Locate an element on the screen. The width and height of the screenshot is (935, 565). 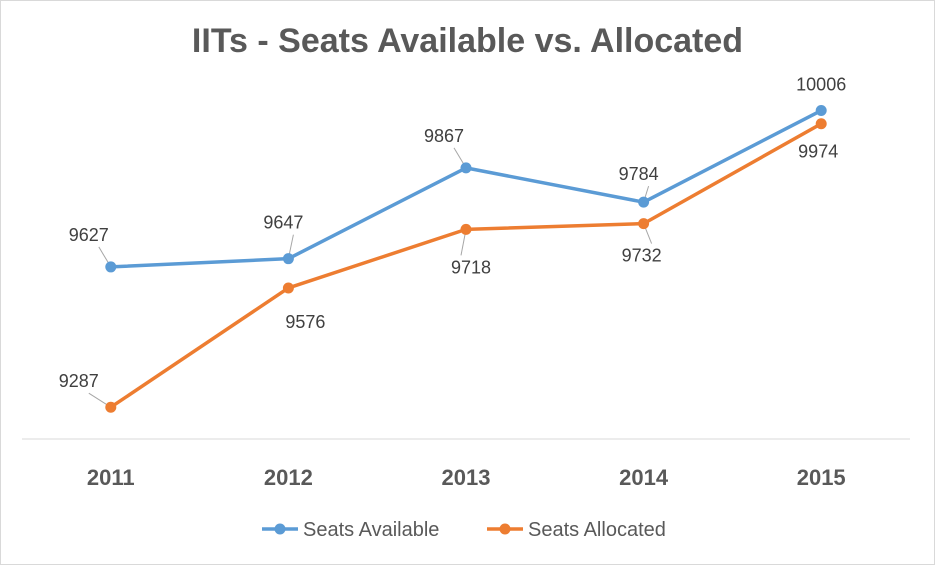
legend-label: Seats Allocated is located at coordinates (597, 530).